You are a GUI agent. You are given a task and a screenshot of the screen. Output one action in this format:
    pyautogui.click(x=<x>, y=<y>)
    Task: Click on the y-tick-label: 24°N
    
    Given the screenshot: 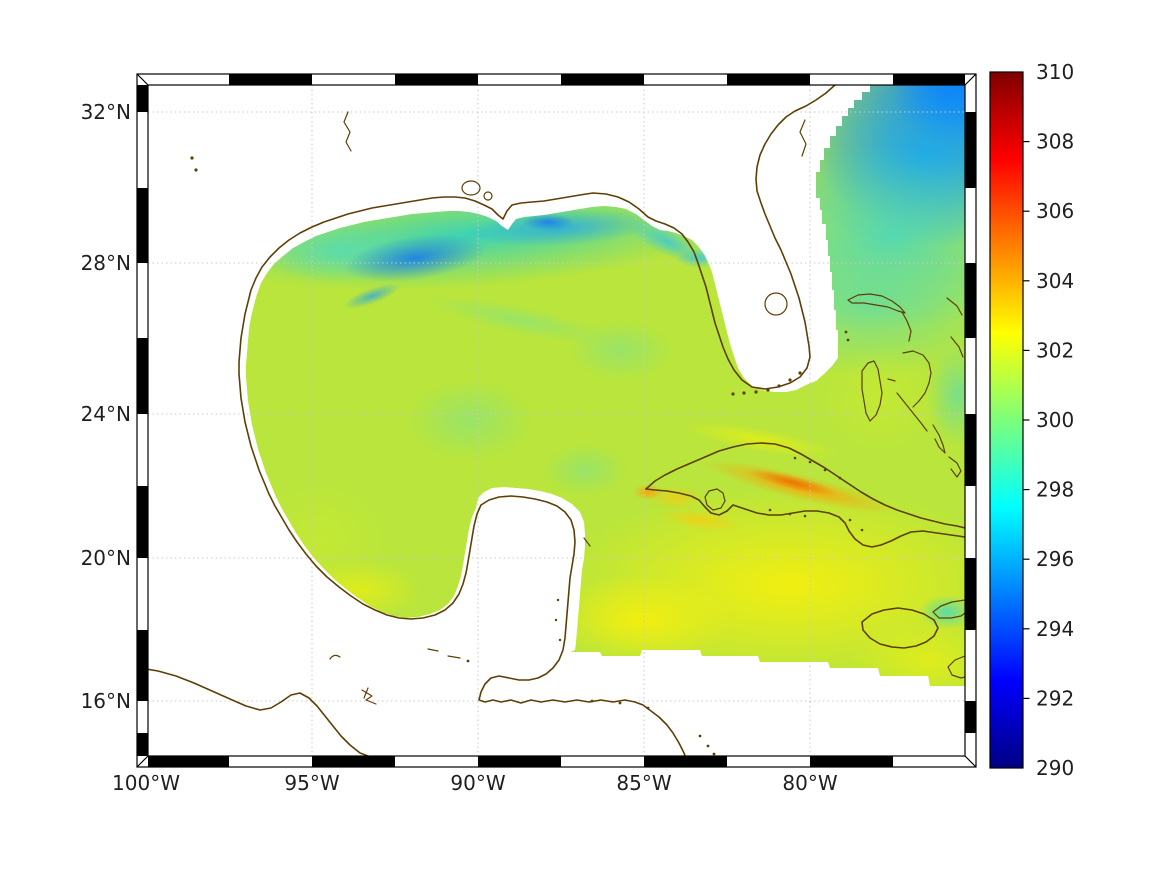 What is the action you would take?
    pyautogui.click(x=106, y=414)
    